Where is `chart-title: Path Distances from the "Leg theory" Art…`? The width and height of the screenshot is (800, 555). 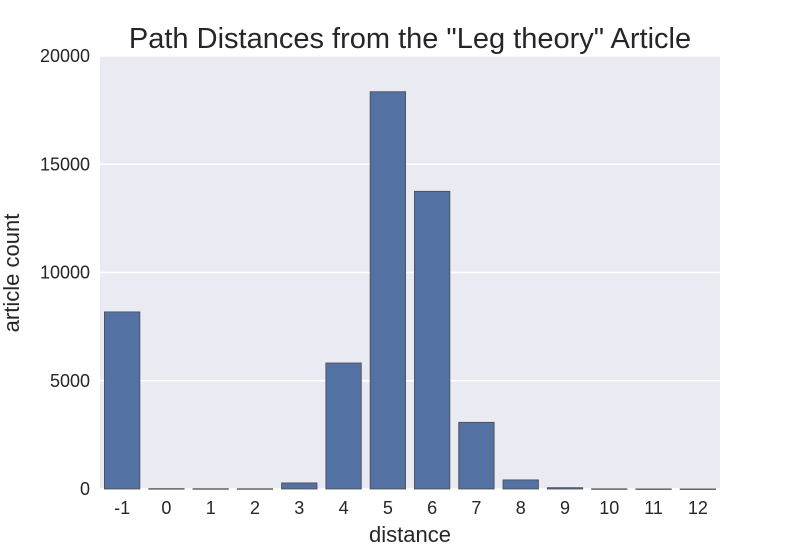 chart-title: Path Distances from the "Leg theory" Art… is located at coordinates (410, 39).